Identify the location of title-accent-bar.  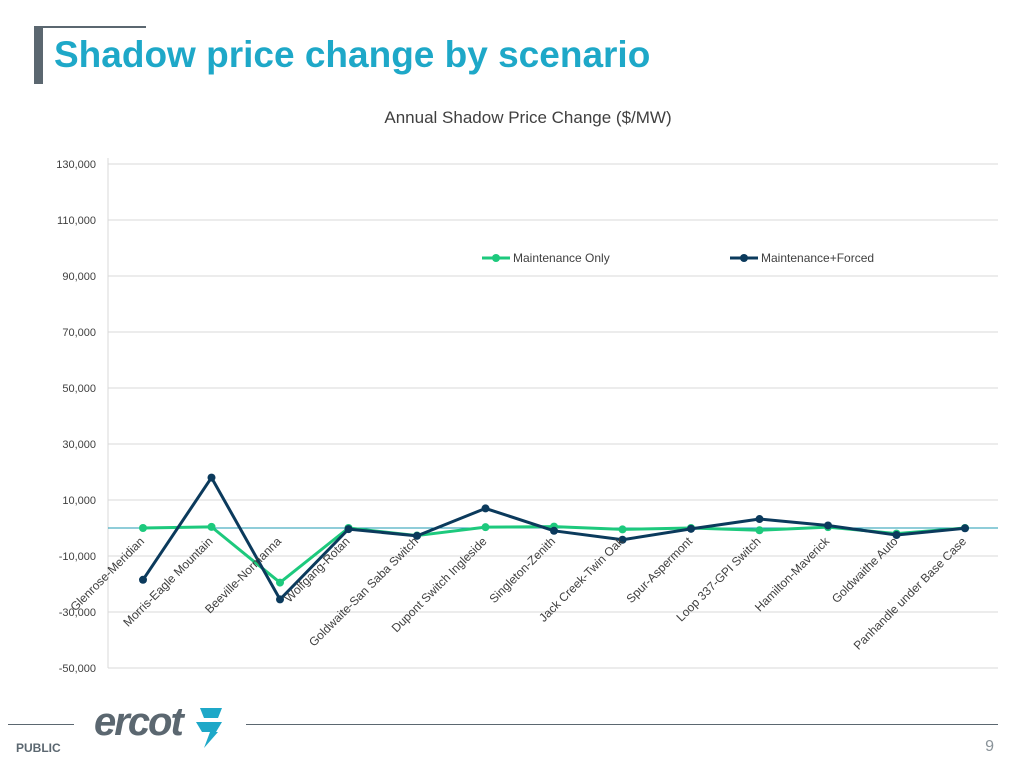
(38, 55).